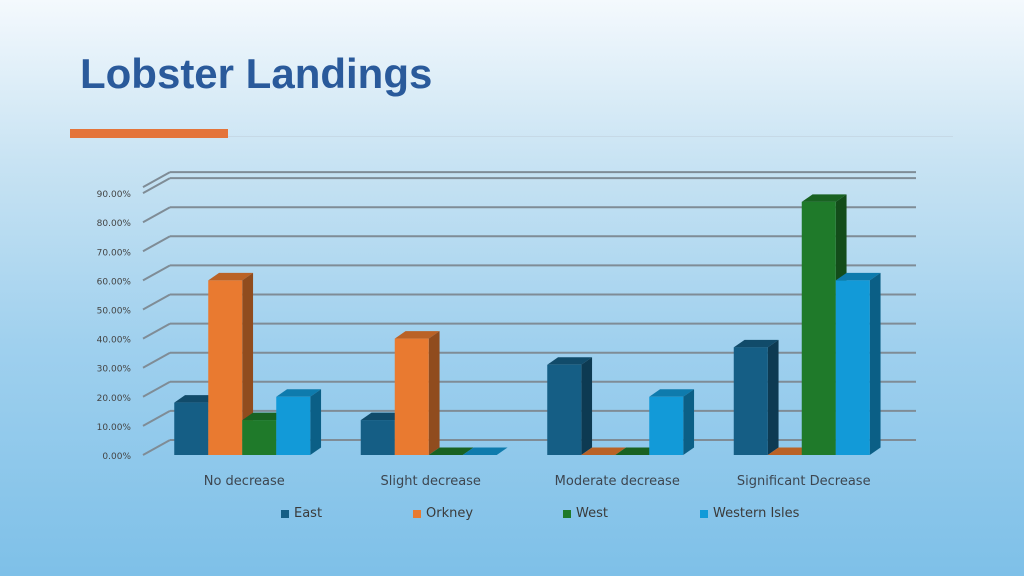 The image size is (1024, 576). What do you see at coordinates (431, 481) in the screenshot?
I see `x-tick-label: Slight decrease` at bounding box center [431, 481].